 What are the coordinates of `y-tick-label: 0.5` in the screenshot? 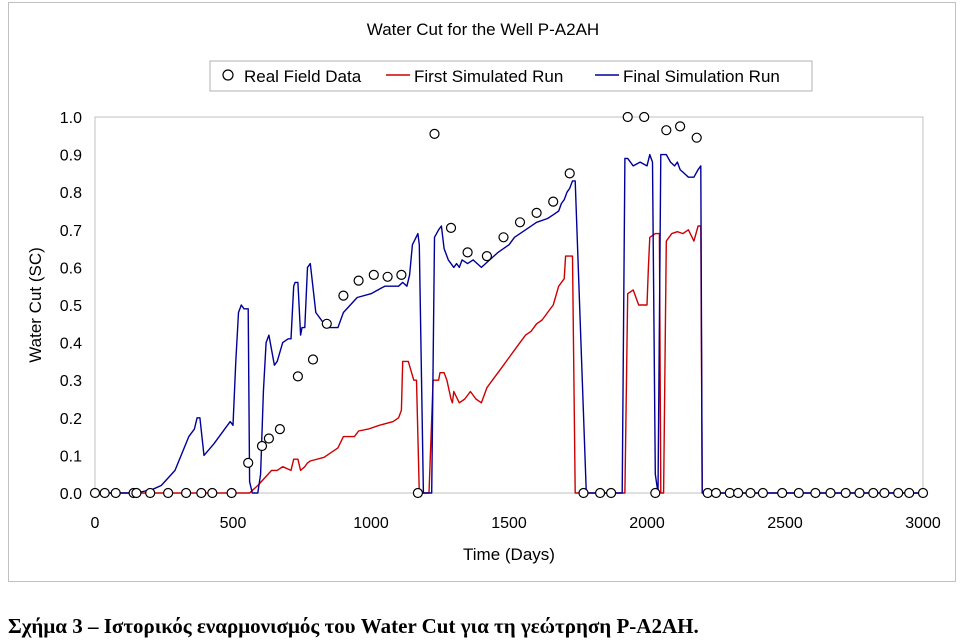 It's located at (71, 306).